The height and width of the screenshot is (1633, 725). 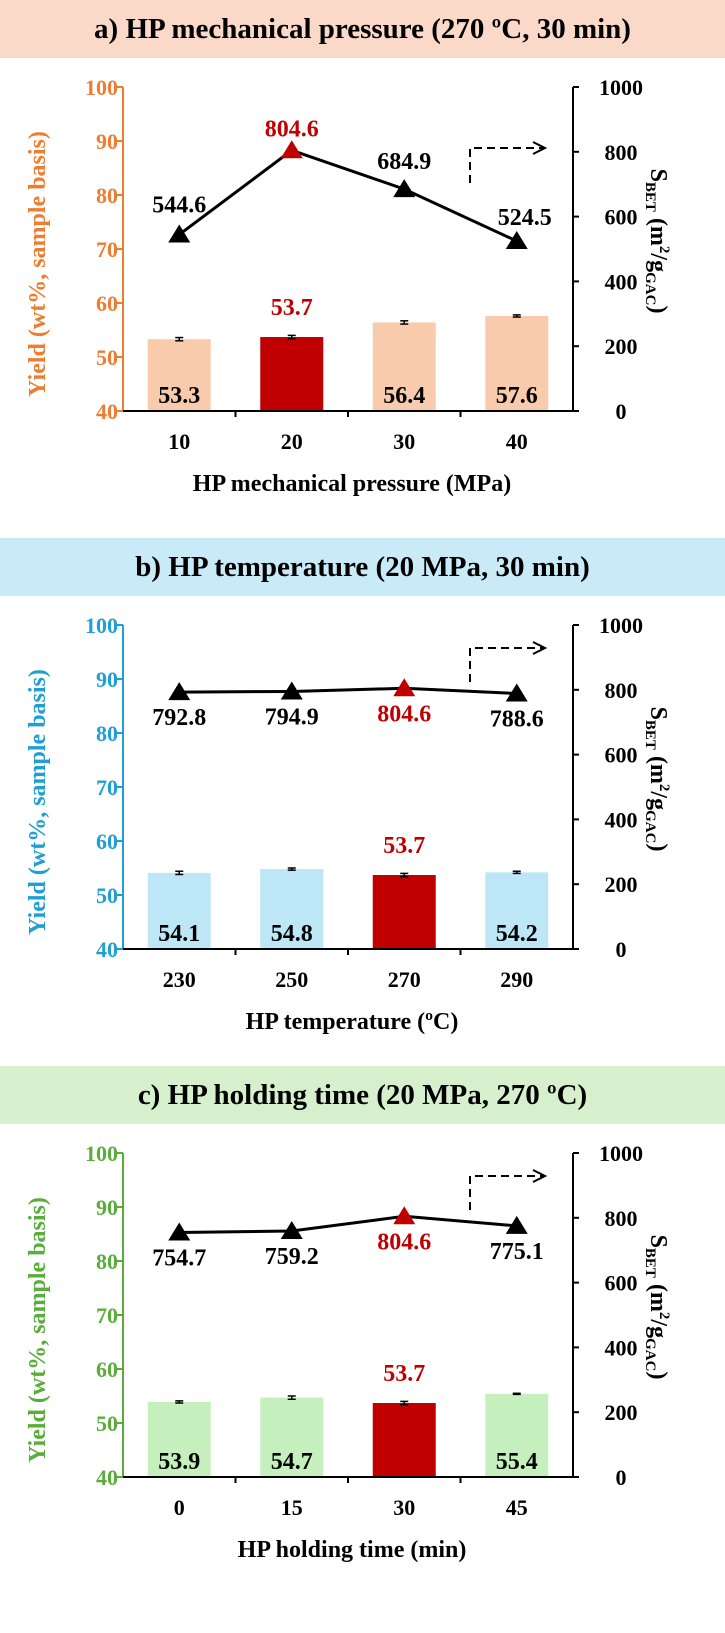 What do you see at coordinates (517, 1507) in the screenshot?
I see `panel-c-x-tick-label: 45` at bounding box center [517, 1507].